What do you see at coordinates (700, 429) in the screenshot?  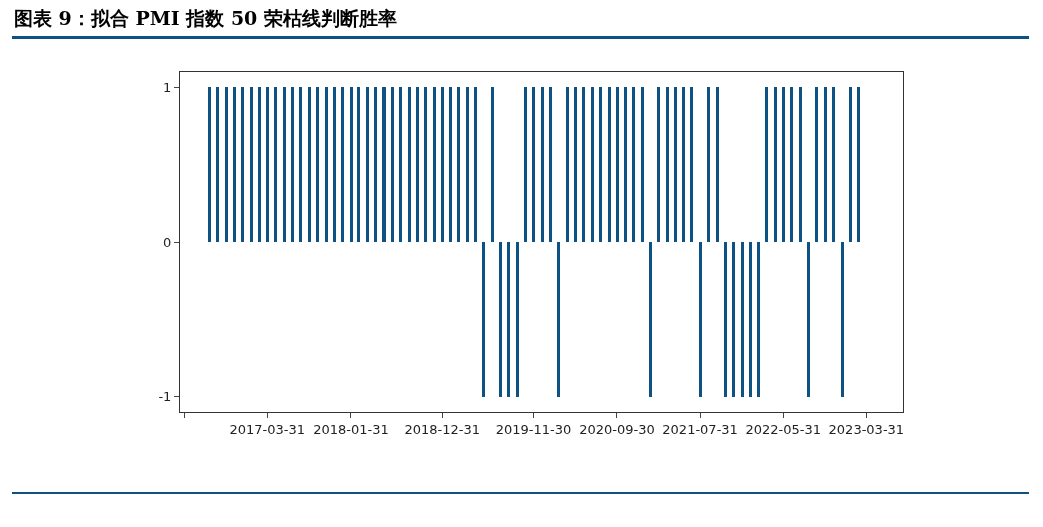 I see `x-tick-label: 2021-07-31` at bounding box center [700, 429].